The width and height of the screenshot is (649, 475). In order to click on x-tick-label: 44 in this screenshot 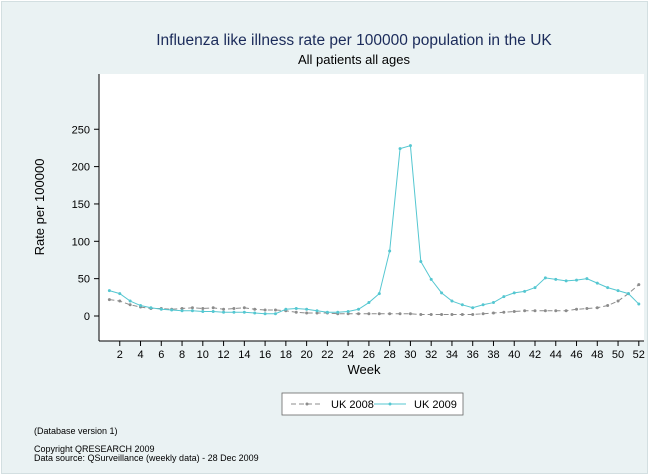, I will do `click(556, 355)`.